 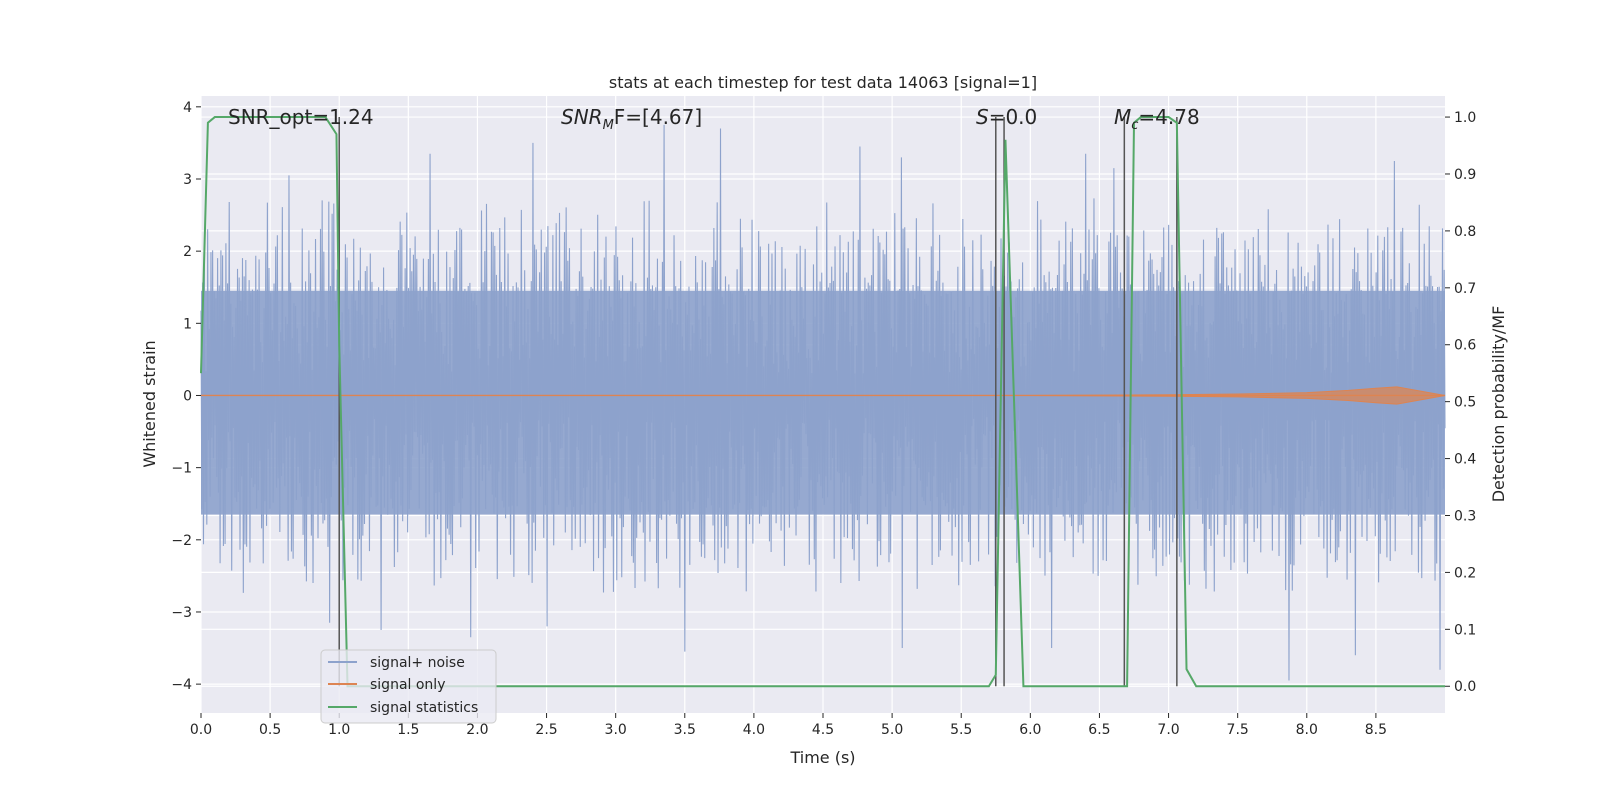 I want to click on x-tick-label: 5.5, so click(x=961, y=730).